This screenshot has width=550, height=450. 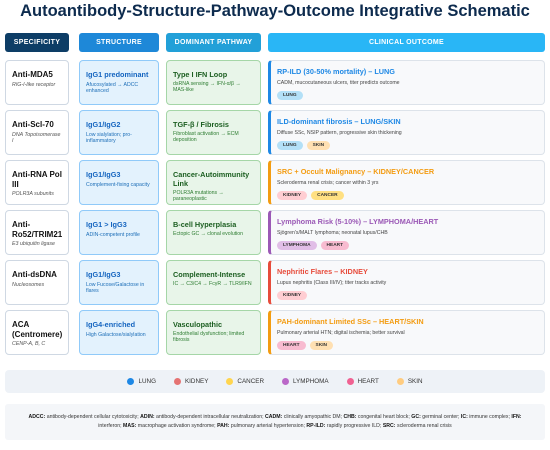 What do you see at coordinates (383, 417) in the screenshot?
I see `abbreviation-definition: congenital heart block;` at bounding box center [383, 417].